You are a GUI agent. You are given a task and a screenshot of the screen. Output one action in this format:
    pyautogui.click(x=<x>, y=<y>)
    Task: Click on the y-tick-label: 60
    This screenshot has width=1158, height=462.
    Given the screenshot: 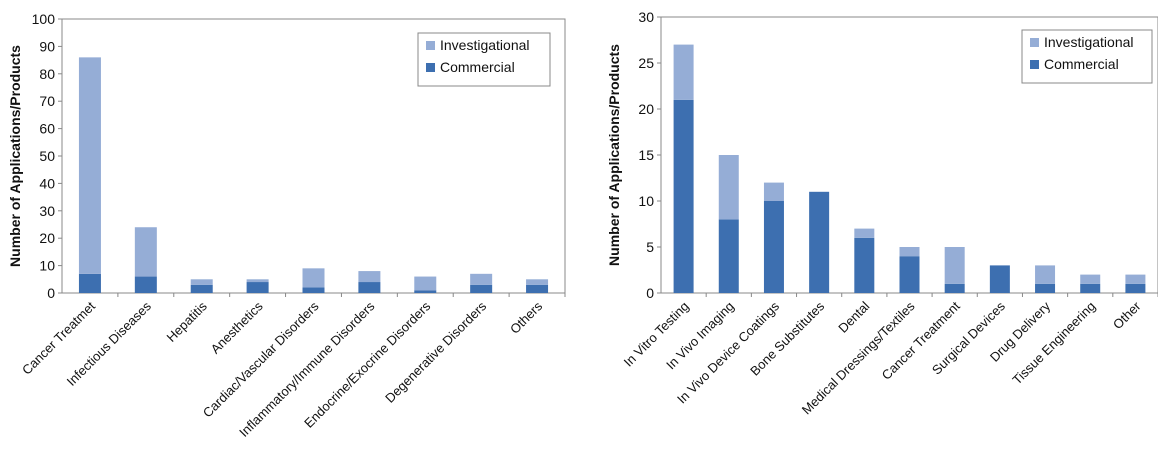 What is the action you would take?
    pyautogui.click(x=47, y=129)
    